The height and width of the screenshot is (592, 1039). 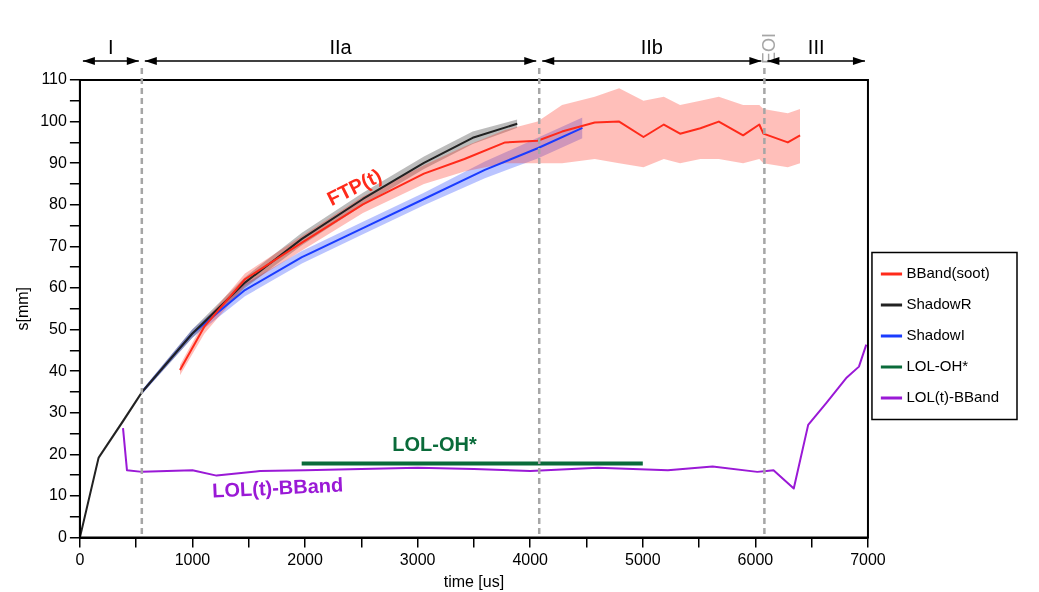 What do you see at coordinates (58, 329) in the screenshot?
I see `y-tick-label: 50` at bounding box center [58, 329].